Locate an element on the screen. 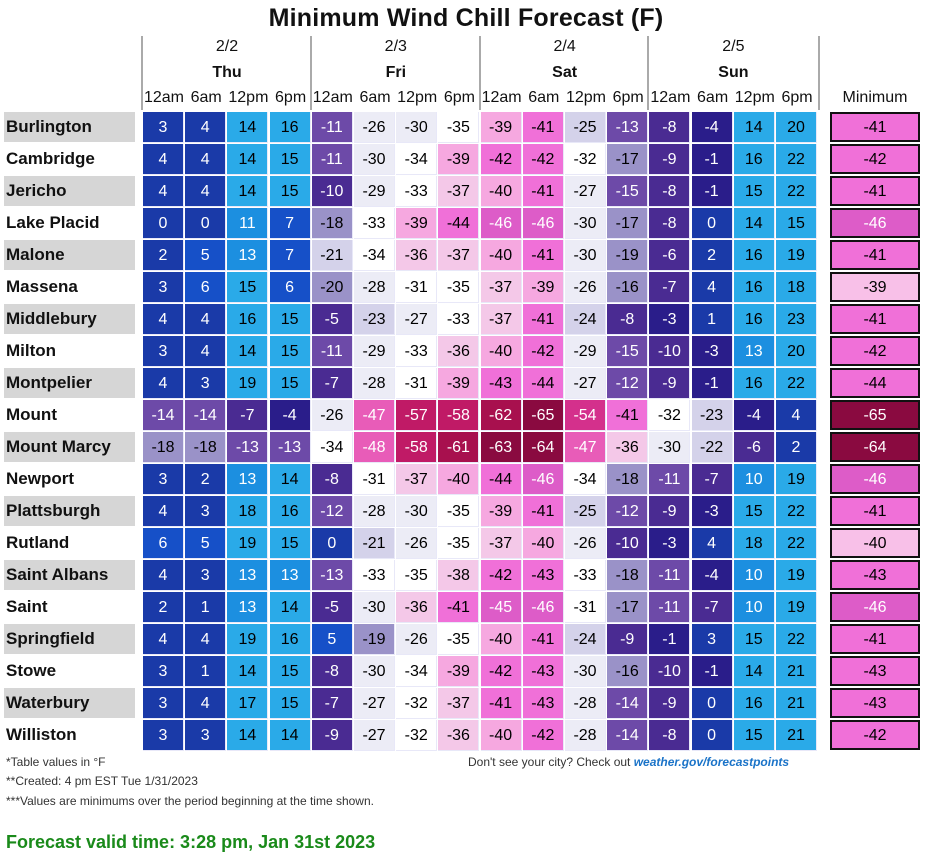  city-label: Rutland is located at coordinates (69, 543).